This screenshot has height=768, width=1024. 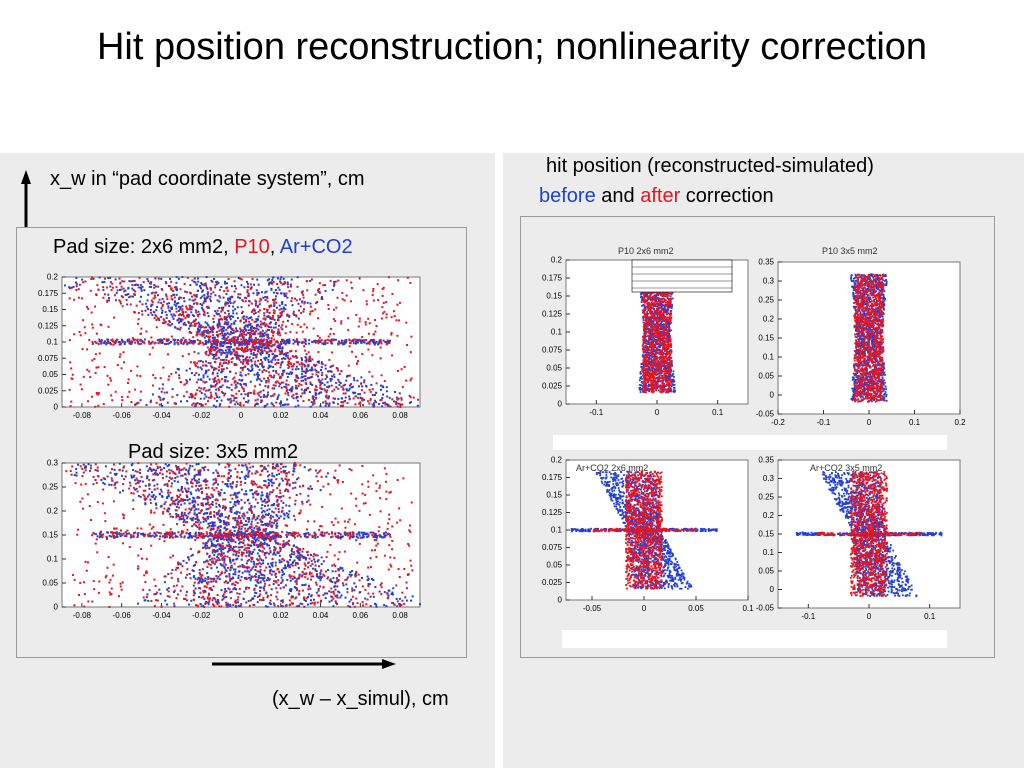 What do you see at coordinates (50, 487) in the screenshot?
I see `y-tick-label: 0.25` at bounding box center [50, 487].